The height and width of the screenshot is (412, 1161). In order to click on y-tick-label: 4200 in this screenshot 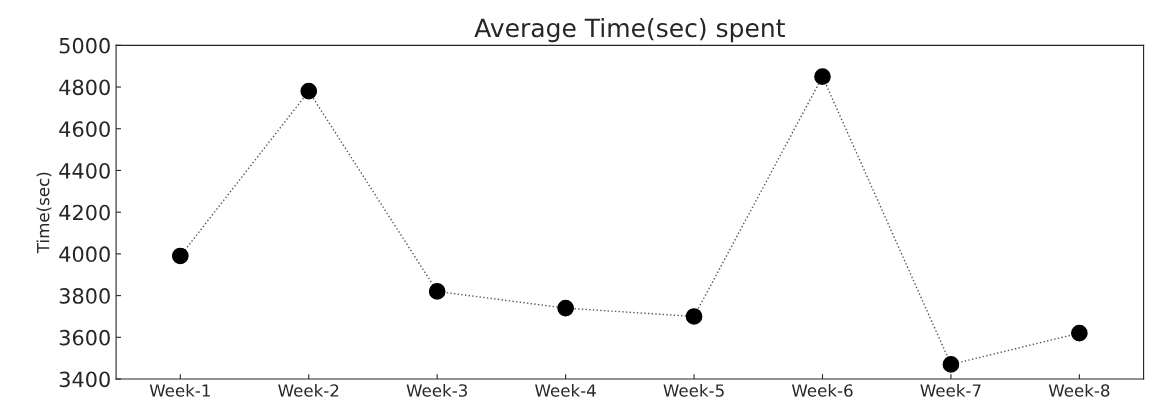, I will do `click(84, 212)`.